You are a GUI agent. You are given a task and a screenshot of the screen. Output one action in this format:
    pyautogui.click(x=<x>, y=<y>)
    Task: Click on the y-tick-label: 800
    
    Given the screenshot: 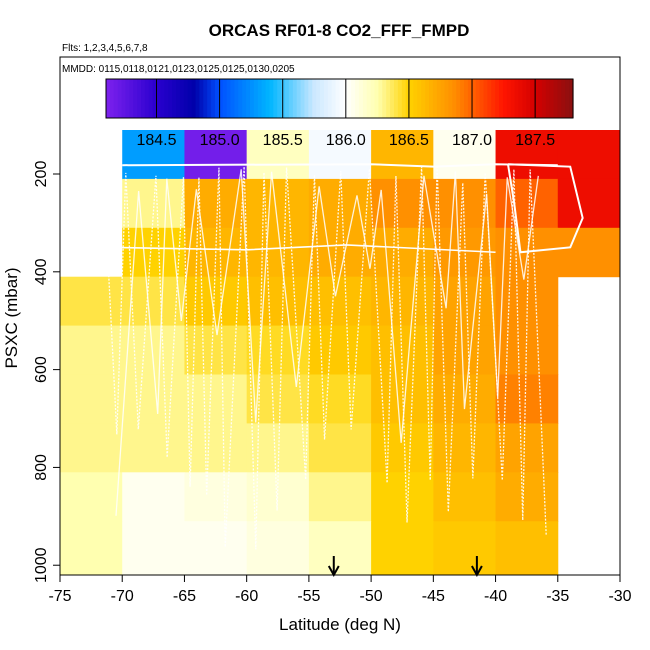 What is the action you would take?
    pyautogui.click(x=41, y=467)
    